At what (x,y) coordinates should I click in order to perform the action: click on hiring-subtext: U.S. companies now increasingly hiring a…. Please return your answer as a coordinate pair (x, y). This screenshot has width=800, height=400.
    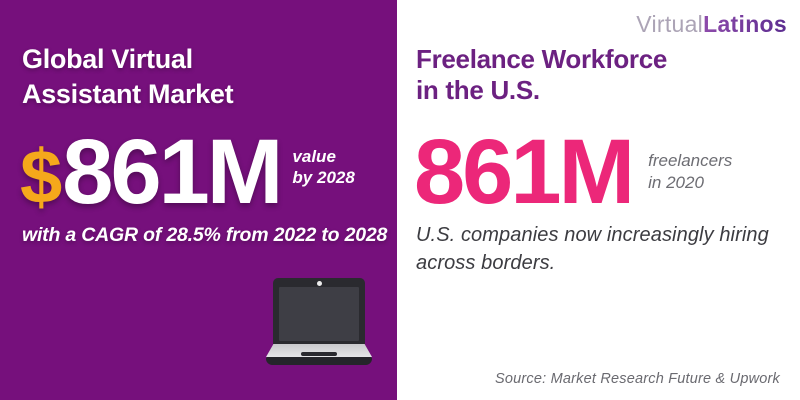
    Looking at the image, I should click on (592, 249).